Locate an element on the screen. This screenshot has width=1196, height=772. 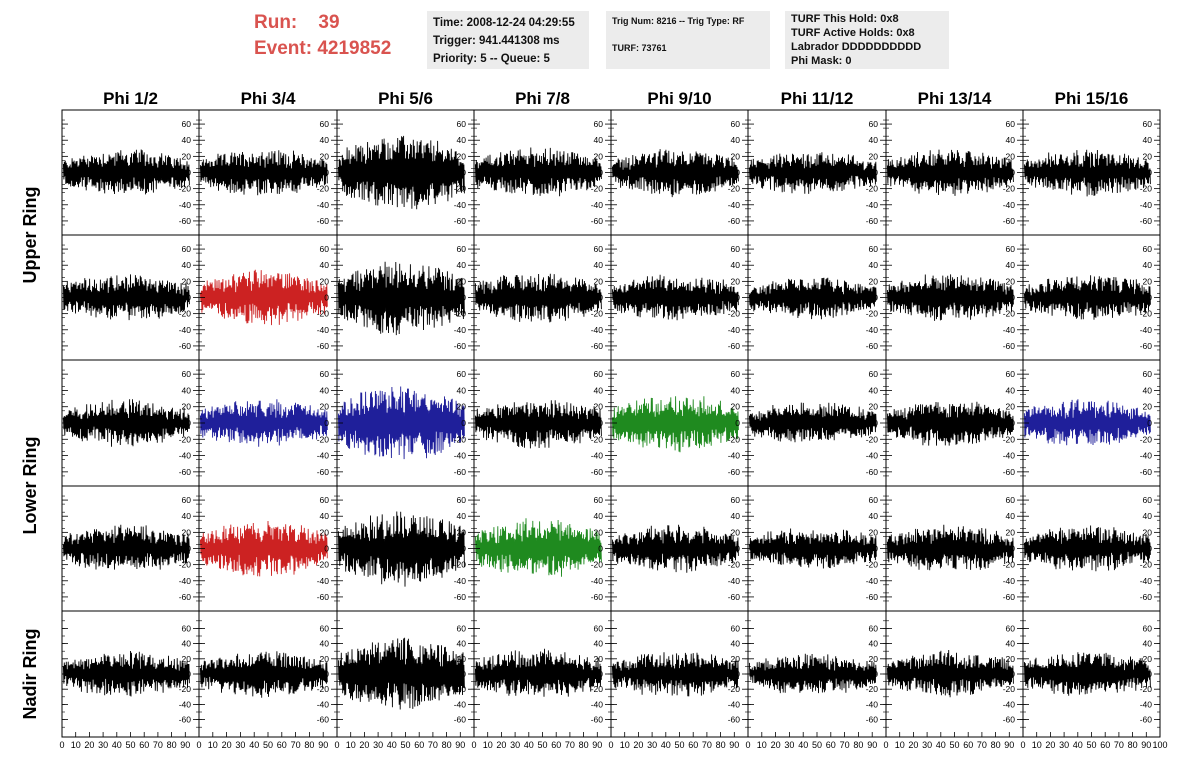
x-tick-label: 30 is located at coordinates (1064, 745).